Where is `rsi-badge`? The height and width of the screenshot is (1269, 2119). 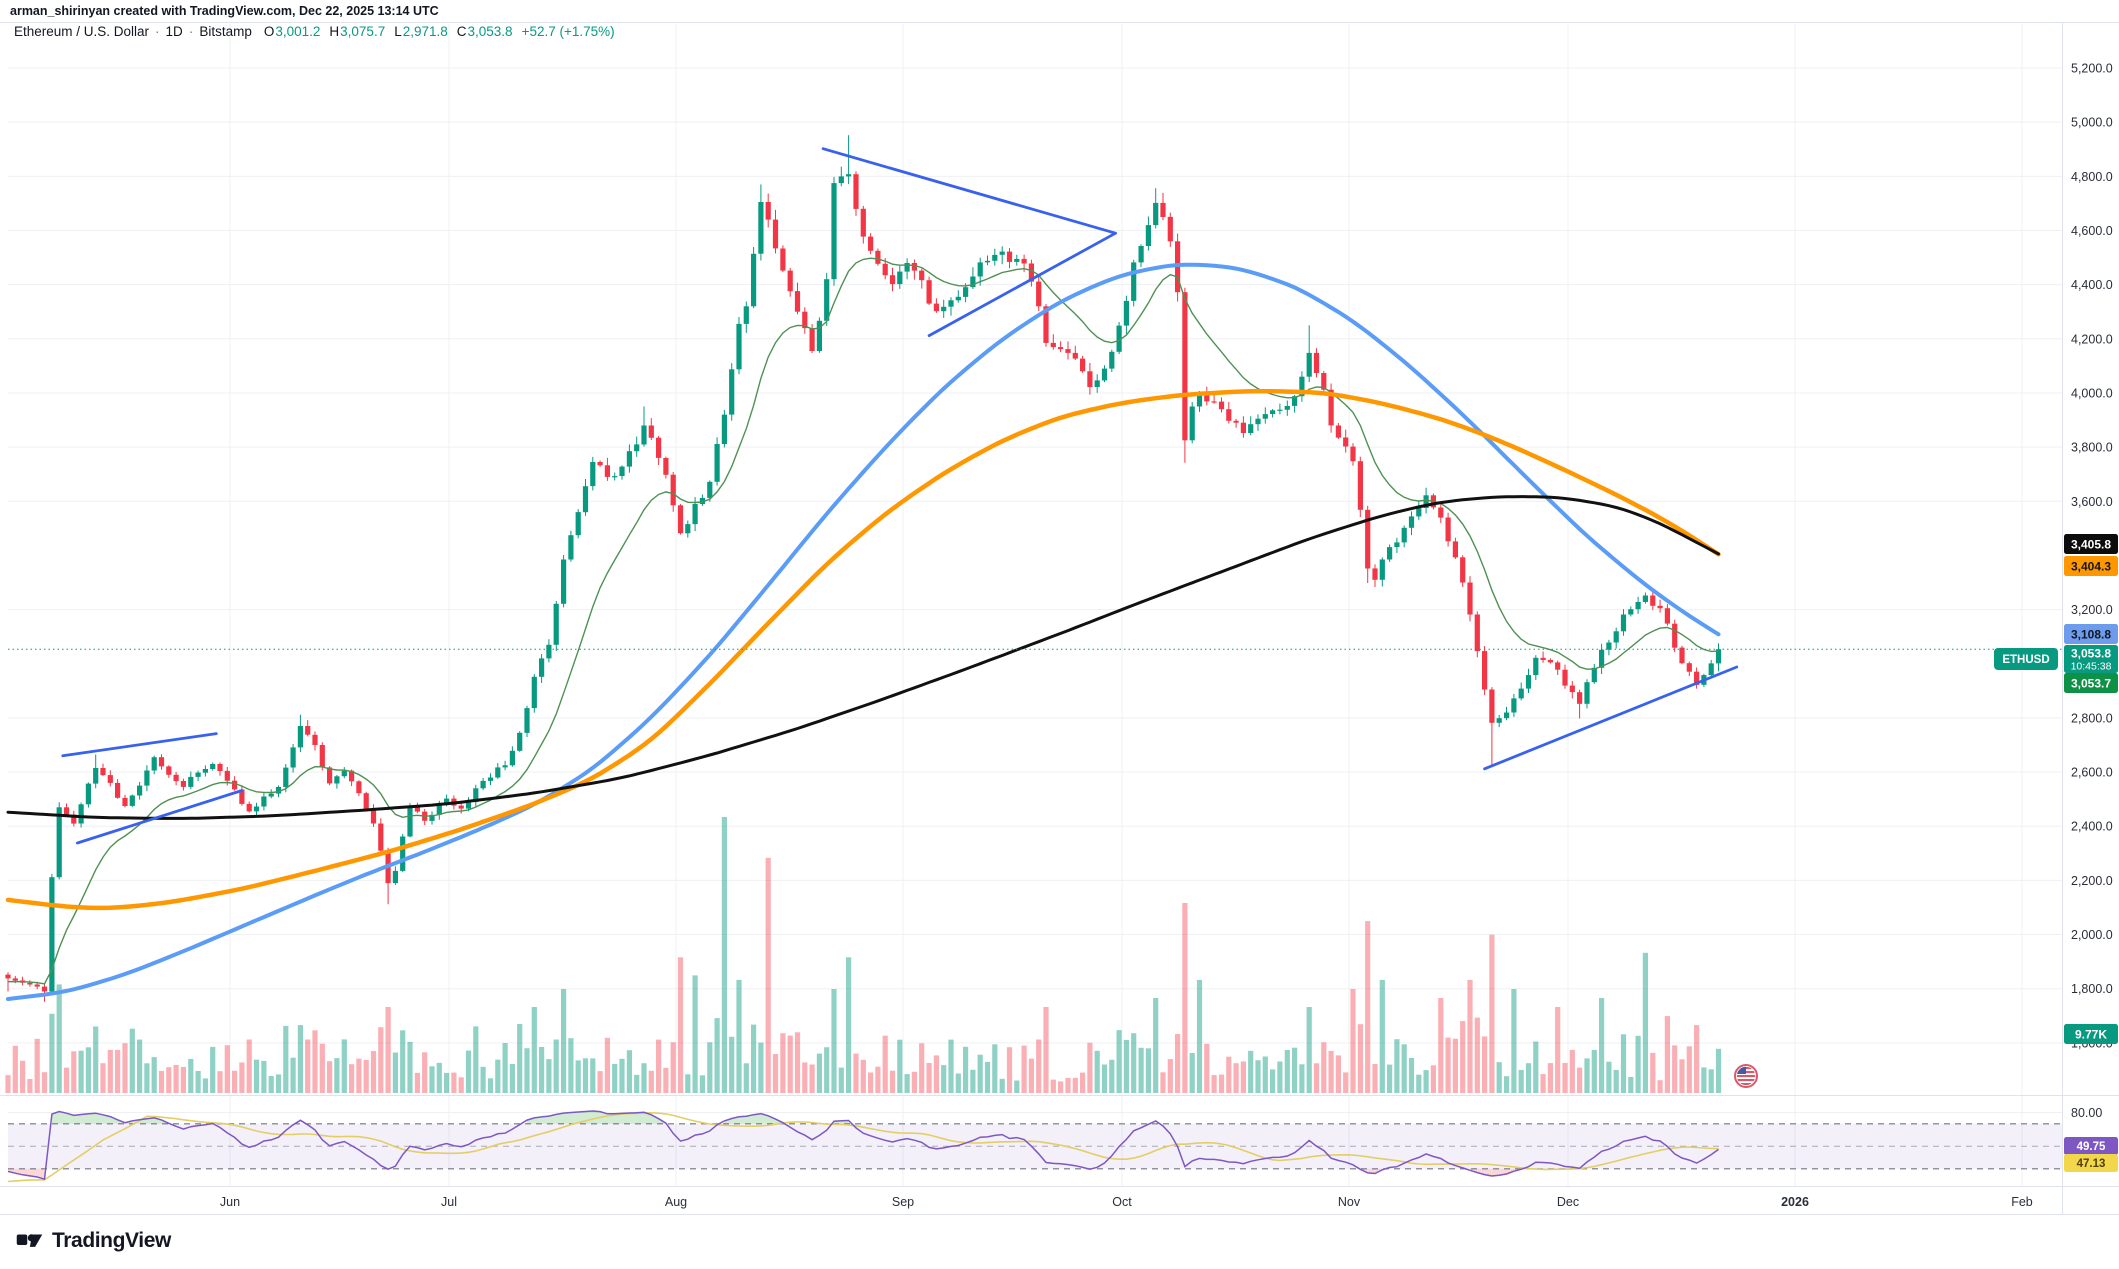 rsi-badge is located at coordinates (2091, 1146).